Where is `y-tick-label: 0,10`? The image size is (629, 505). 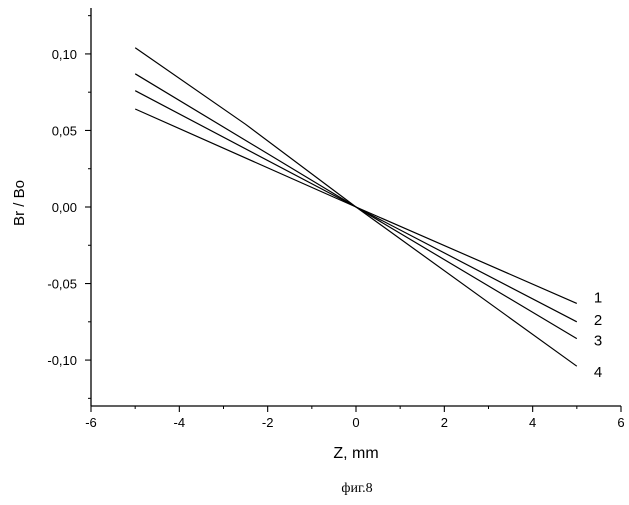 y-tick-label: 0,10 is located at coordinates (64, 54).